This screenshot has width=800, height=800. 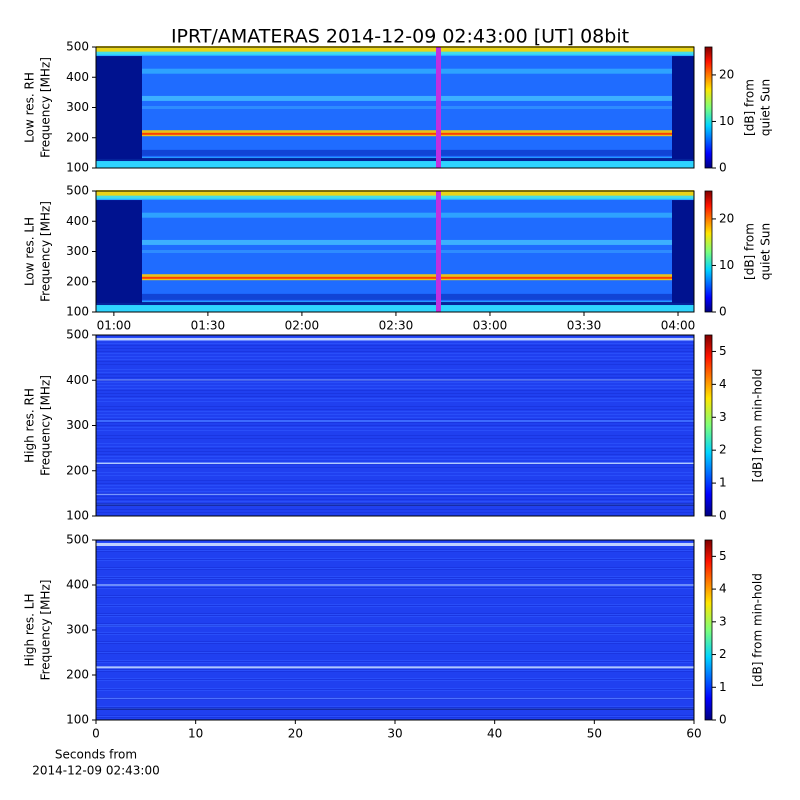 I want to click on colorbar, so click(x=708, y=107).